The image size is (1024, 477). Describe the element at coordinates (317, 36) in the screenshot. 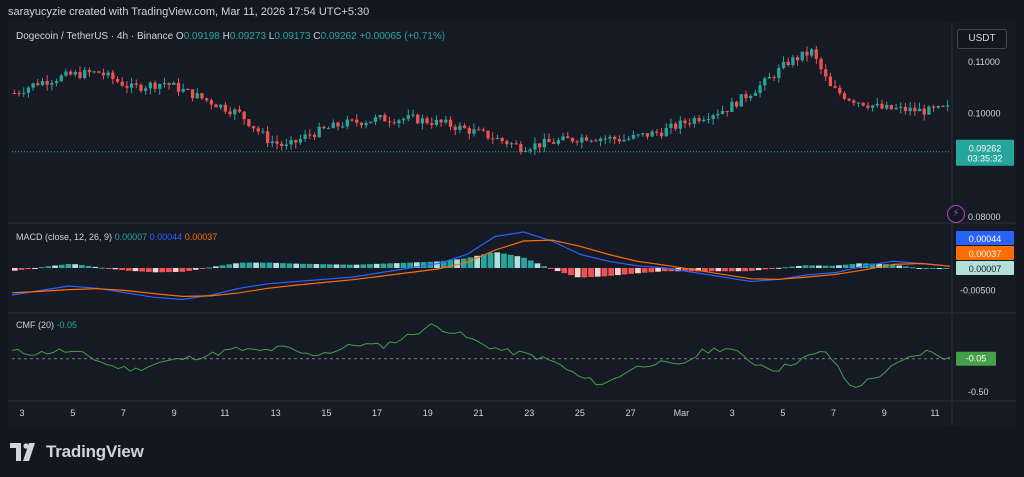

I see `close-label: C` at that location.